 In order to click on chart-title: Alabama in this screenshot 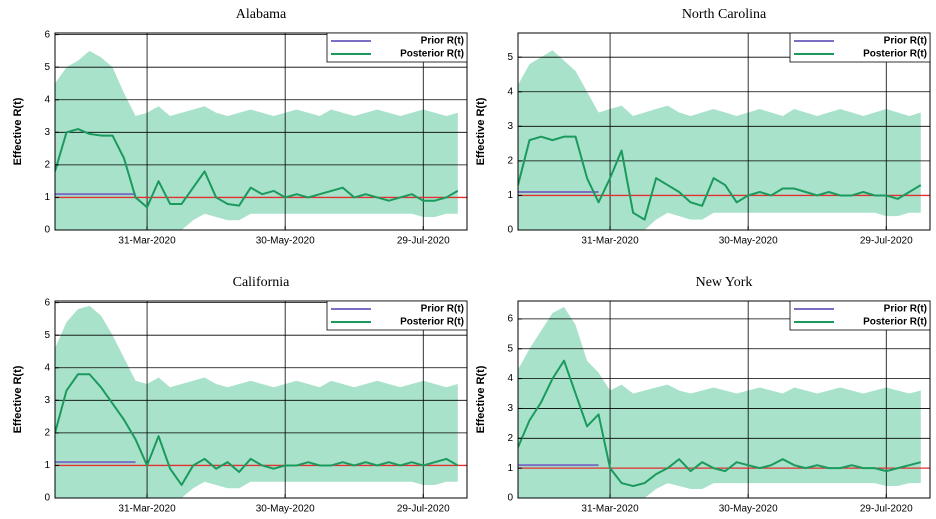, I will do `click(261, 14)`.